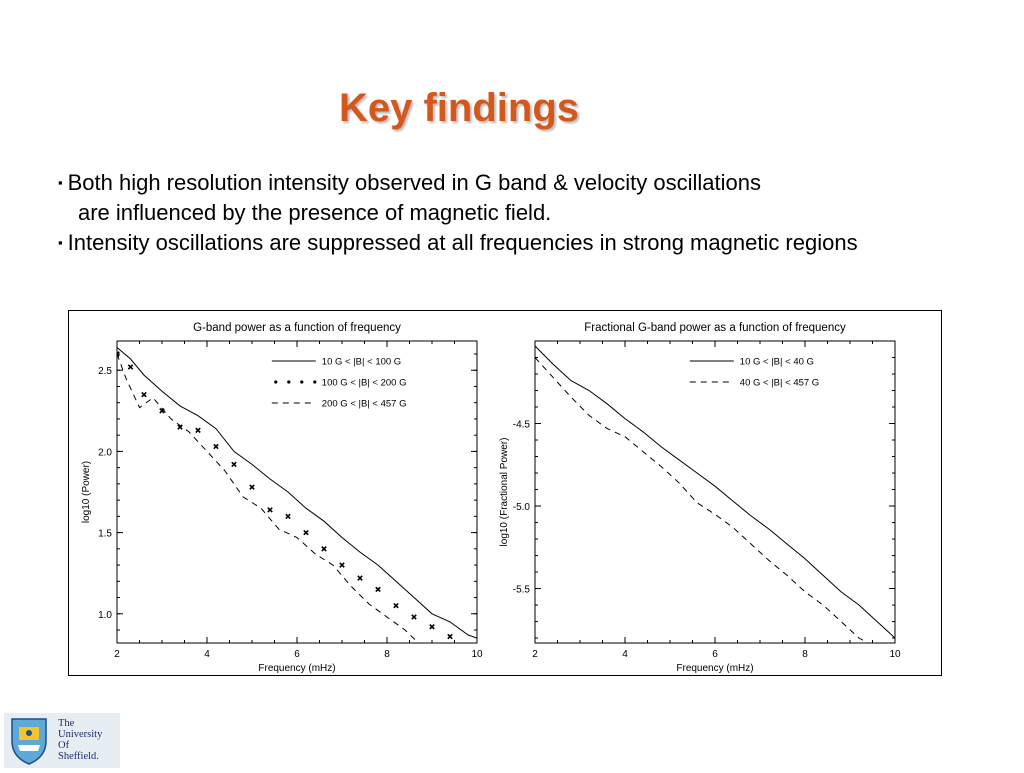 The image size is (1024, 773). What do you see at coordinates (522, 590) in the screenshot?
I see `y-tick-label: -5.5` at bounding box center [522, 590].